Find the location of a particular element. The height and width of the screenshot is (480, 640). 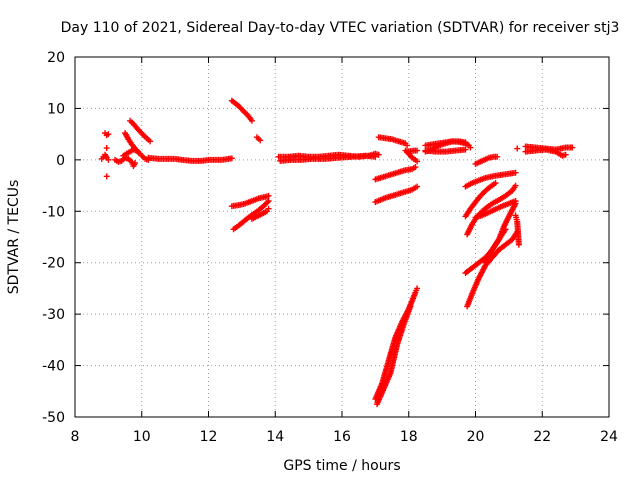

x-tick-label: 8 is located at coordinates (75, 437).